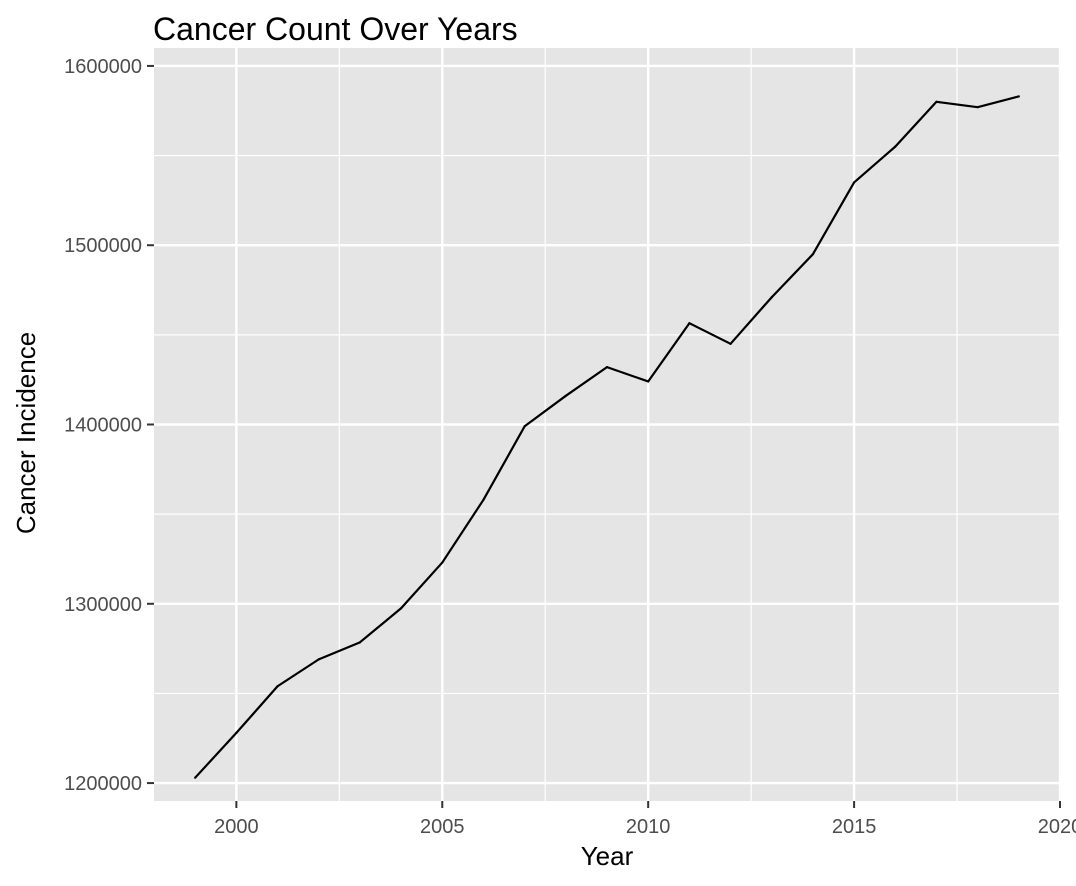  Describe the element at coordinates (854, 827) in the screenshot. I see `x-tick-label: 2015` at that location.